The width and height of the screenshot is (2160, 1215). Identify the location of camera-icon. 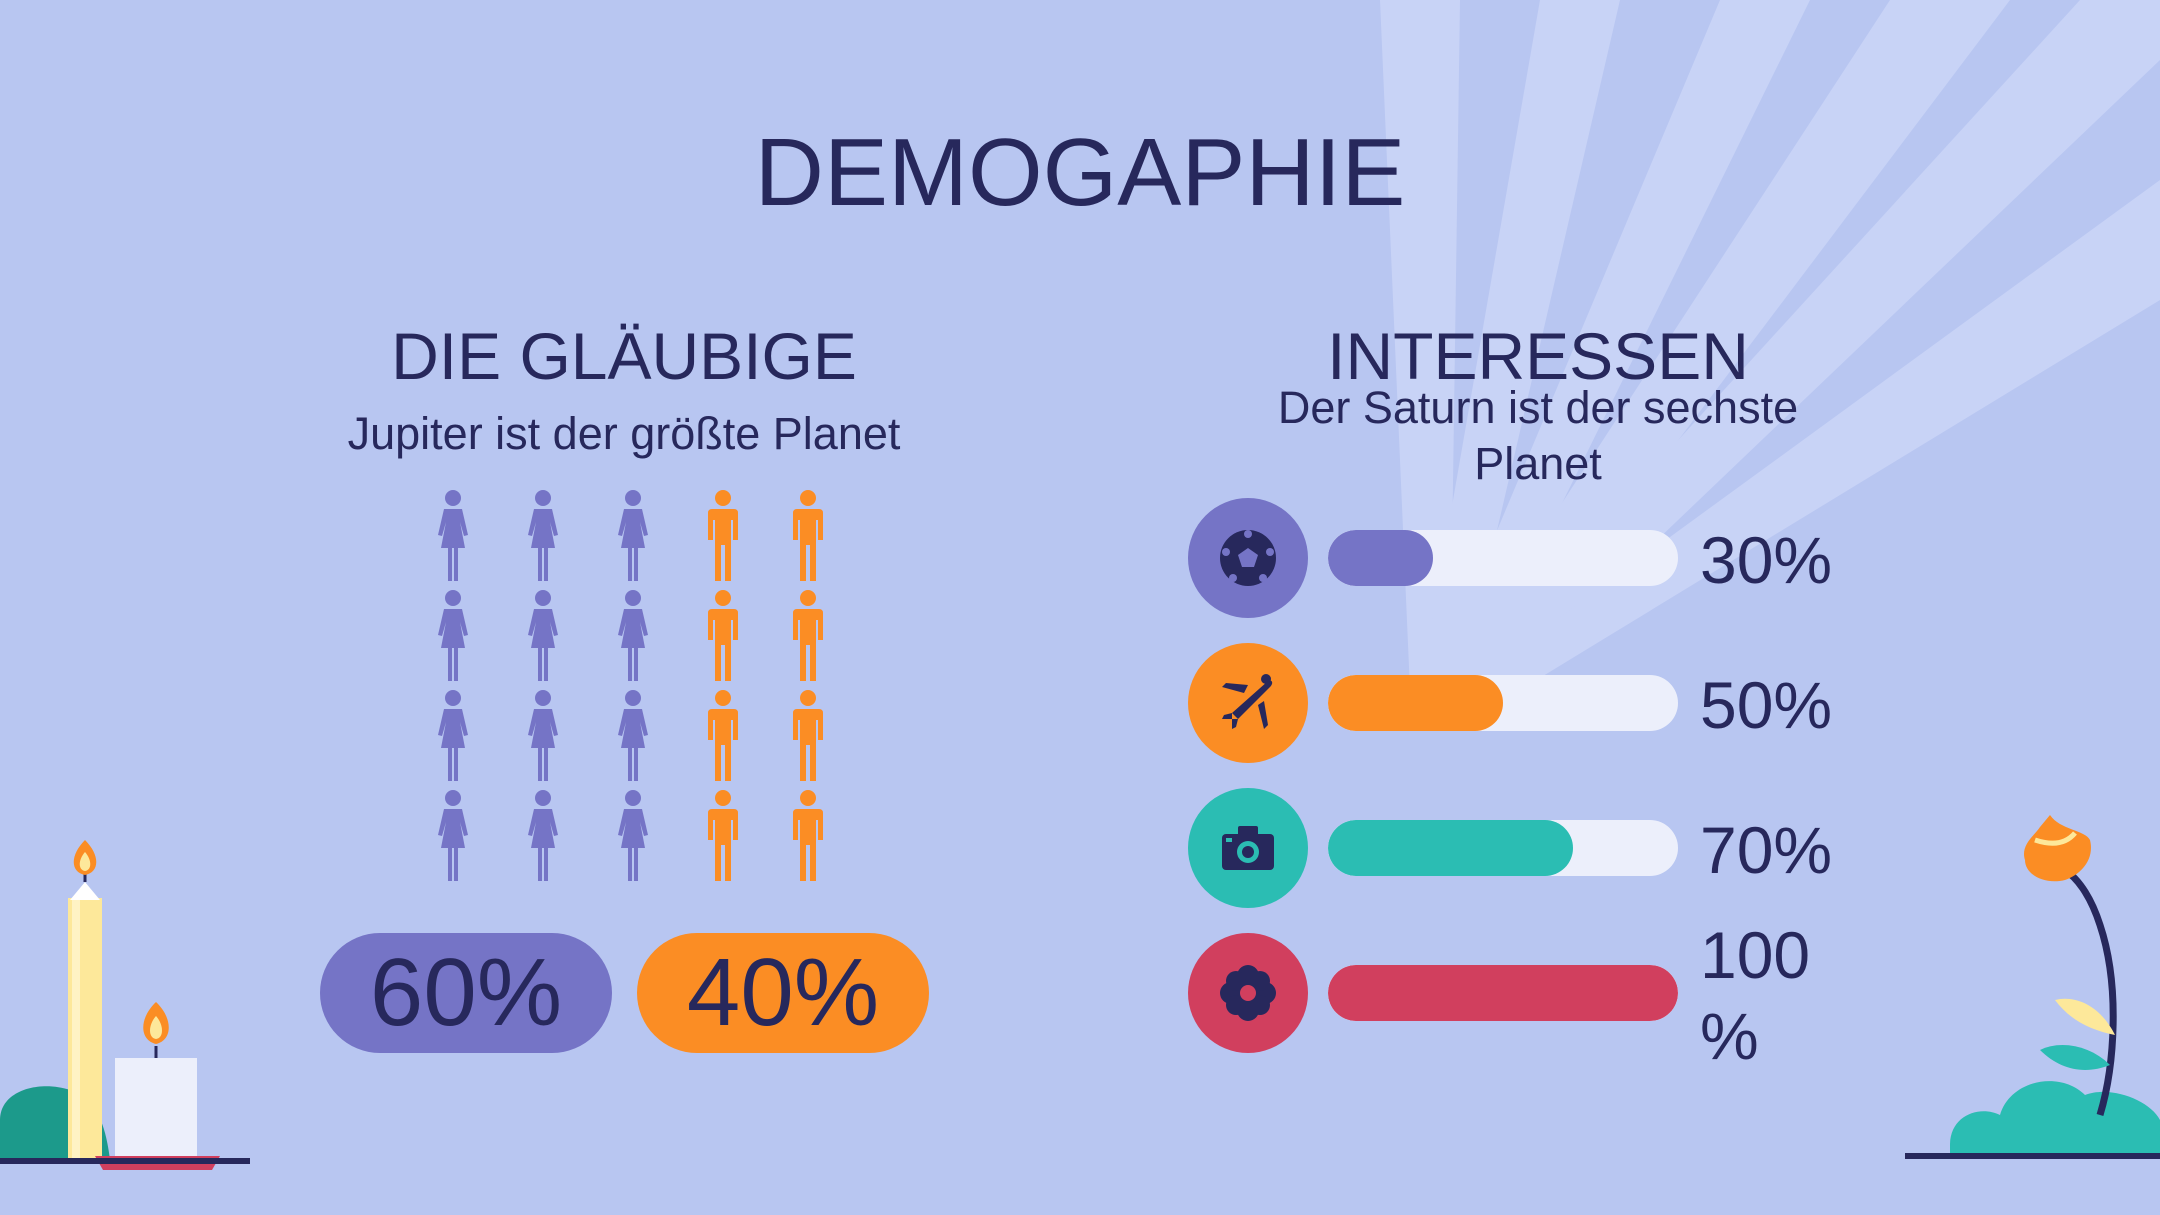
(1248, 848).